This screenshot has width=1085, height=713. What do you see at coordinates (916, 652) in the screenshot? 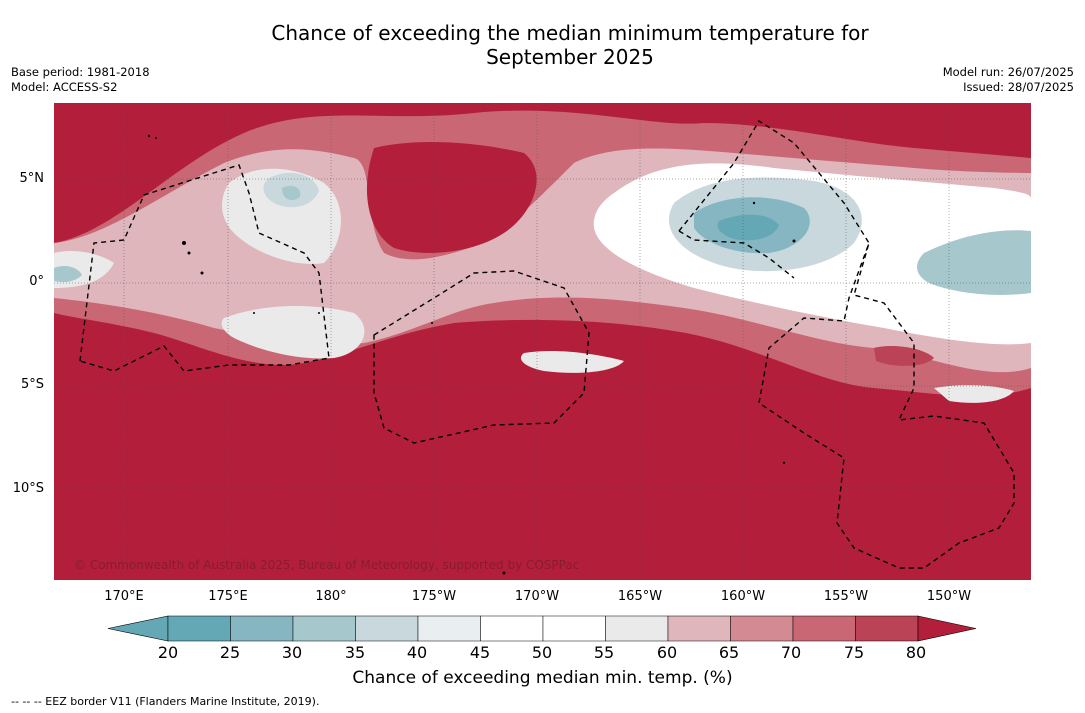
I see `cbar-tick: 80` at bounding box center [916, 652].